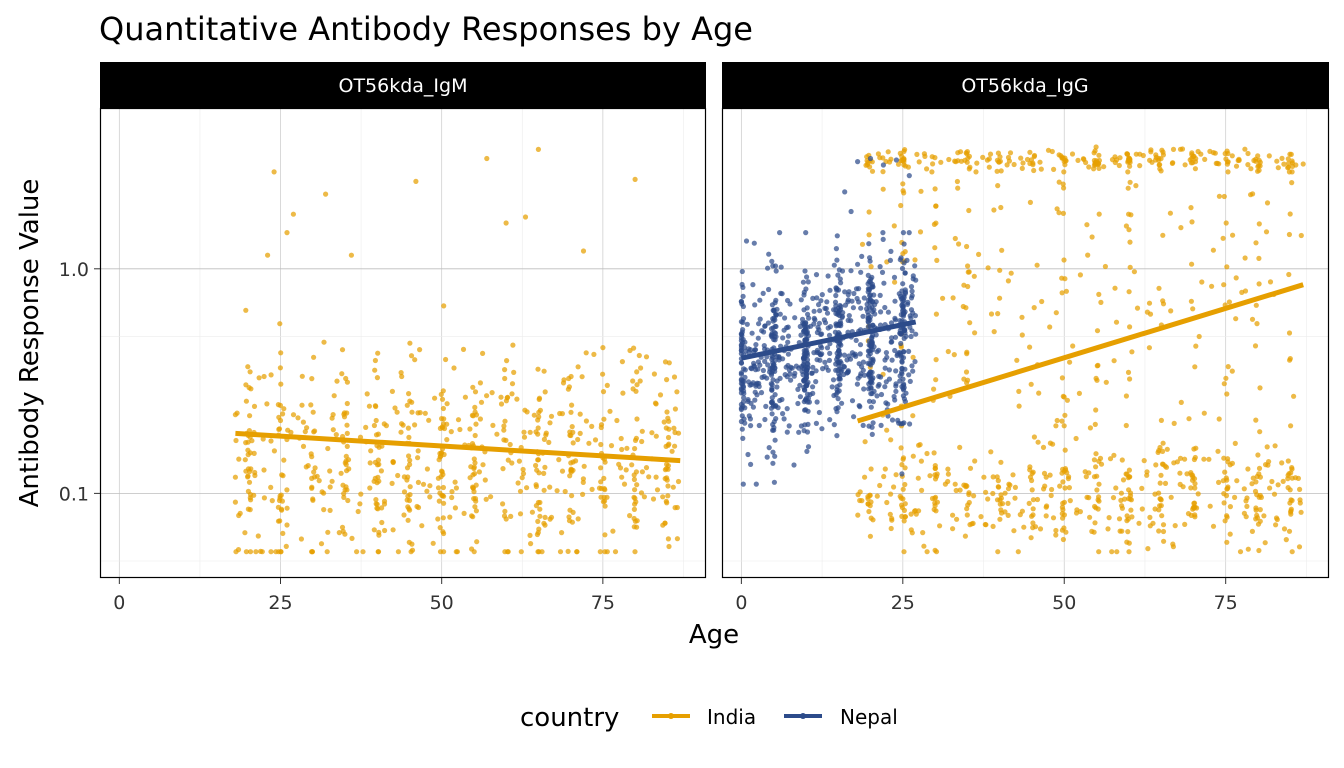  What do you see at coordinates (731, 717) in the screenshot?
I see `legend-label-india: India` at bounding box center [731, 717].